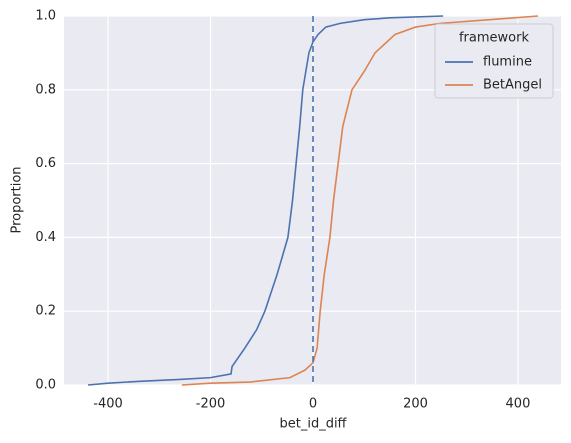  What do you see at coordinates (45, 16) in the screenshot?
I see `y-tick-label: 1.0` at bounding box center [45, 16].